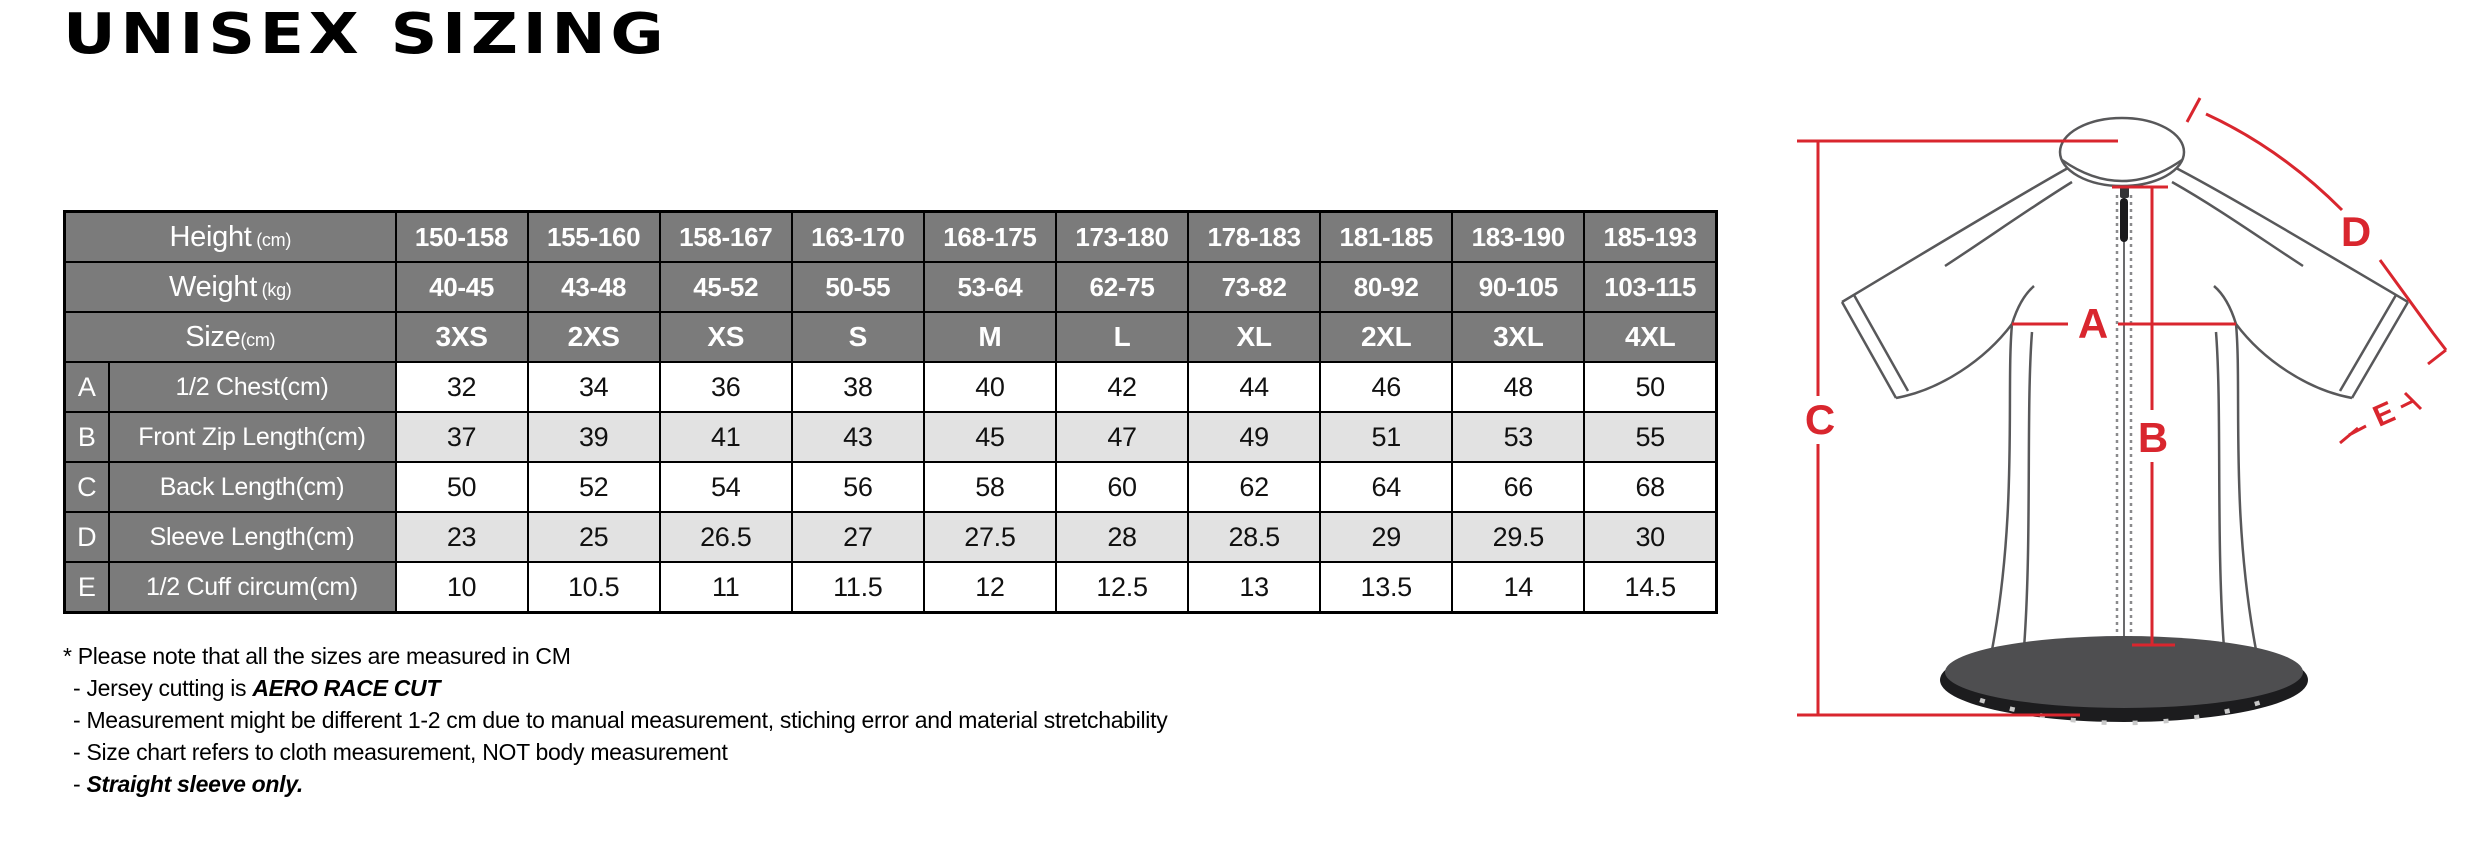  What do you see at coordinates (1650, 287) in the screenshot?
I see `range-cell: 103-115` at bounding box center [1650, 287].